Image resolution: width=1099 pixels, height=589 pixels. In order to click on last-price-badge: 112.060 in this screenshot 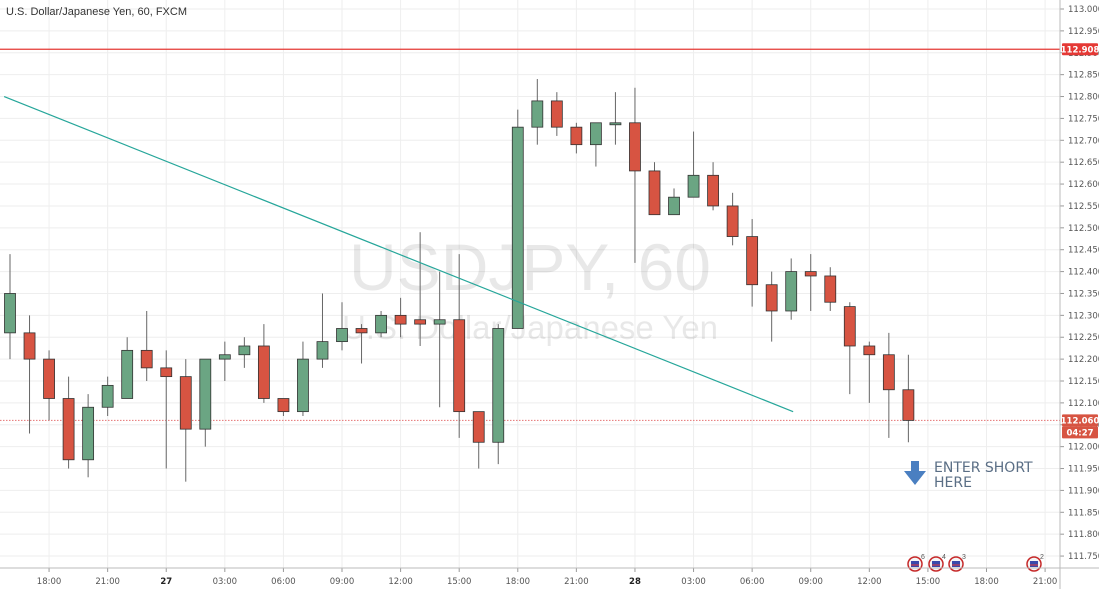, I will do `click(1080, 420)`.